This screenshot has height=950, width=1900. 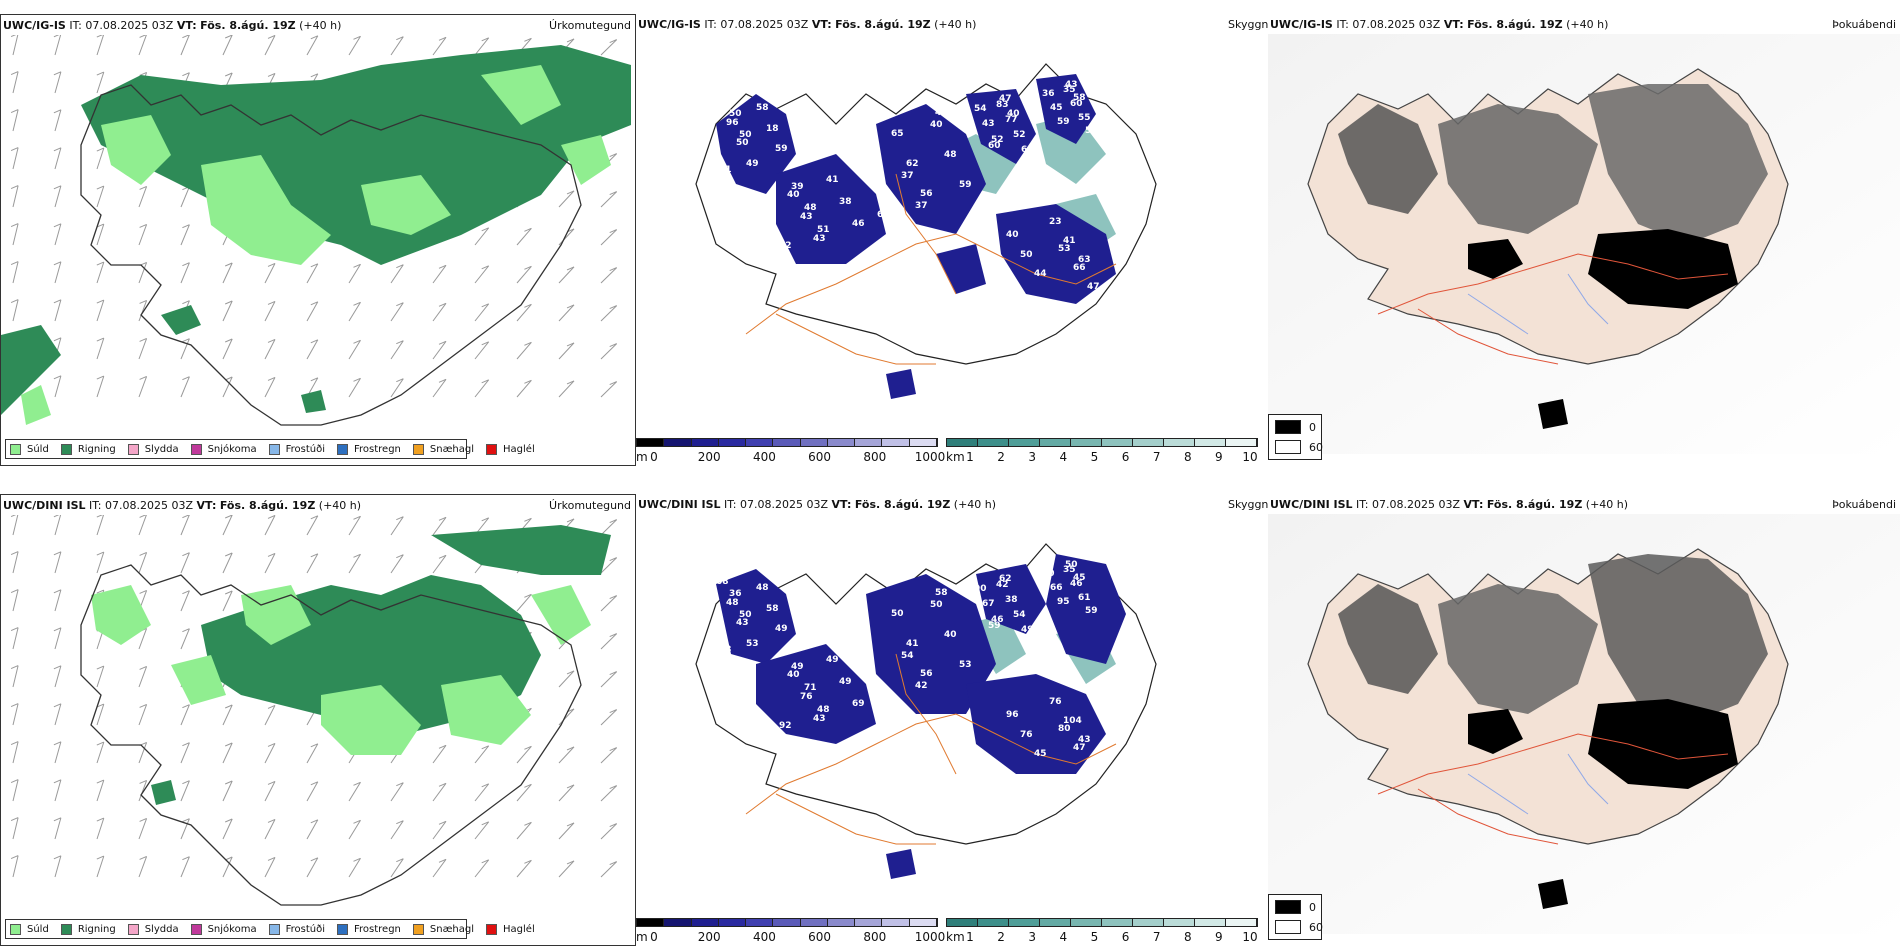 What do you see at coordinates (1072, 721) in the screenshot?
I see `ceiling-value: 104` at bounding box center [1072, 721].